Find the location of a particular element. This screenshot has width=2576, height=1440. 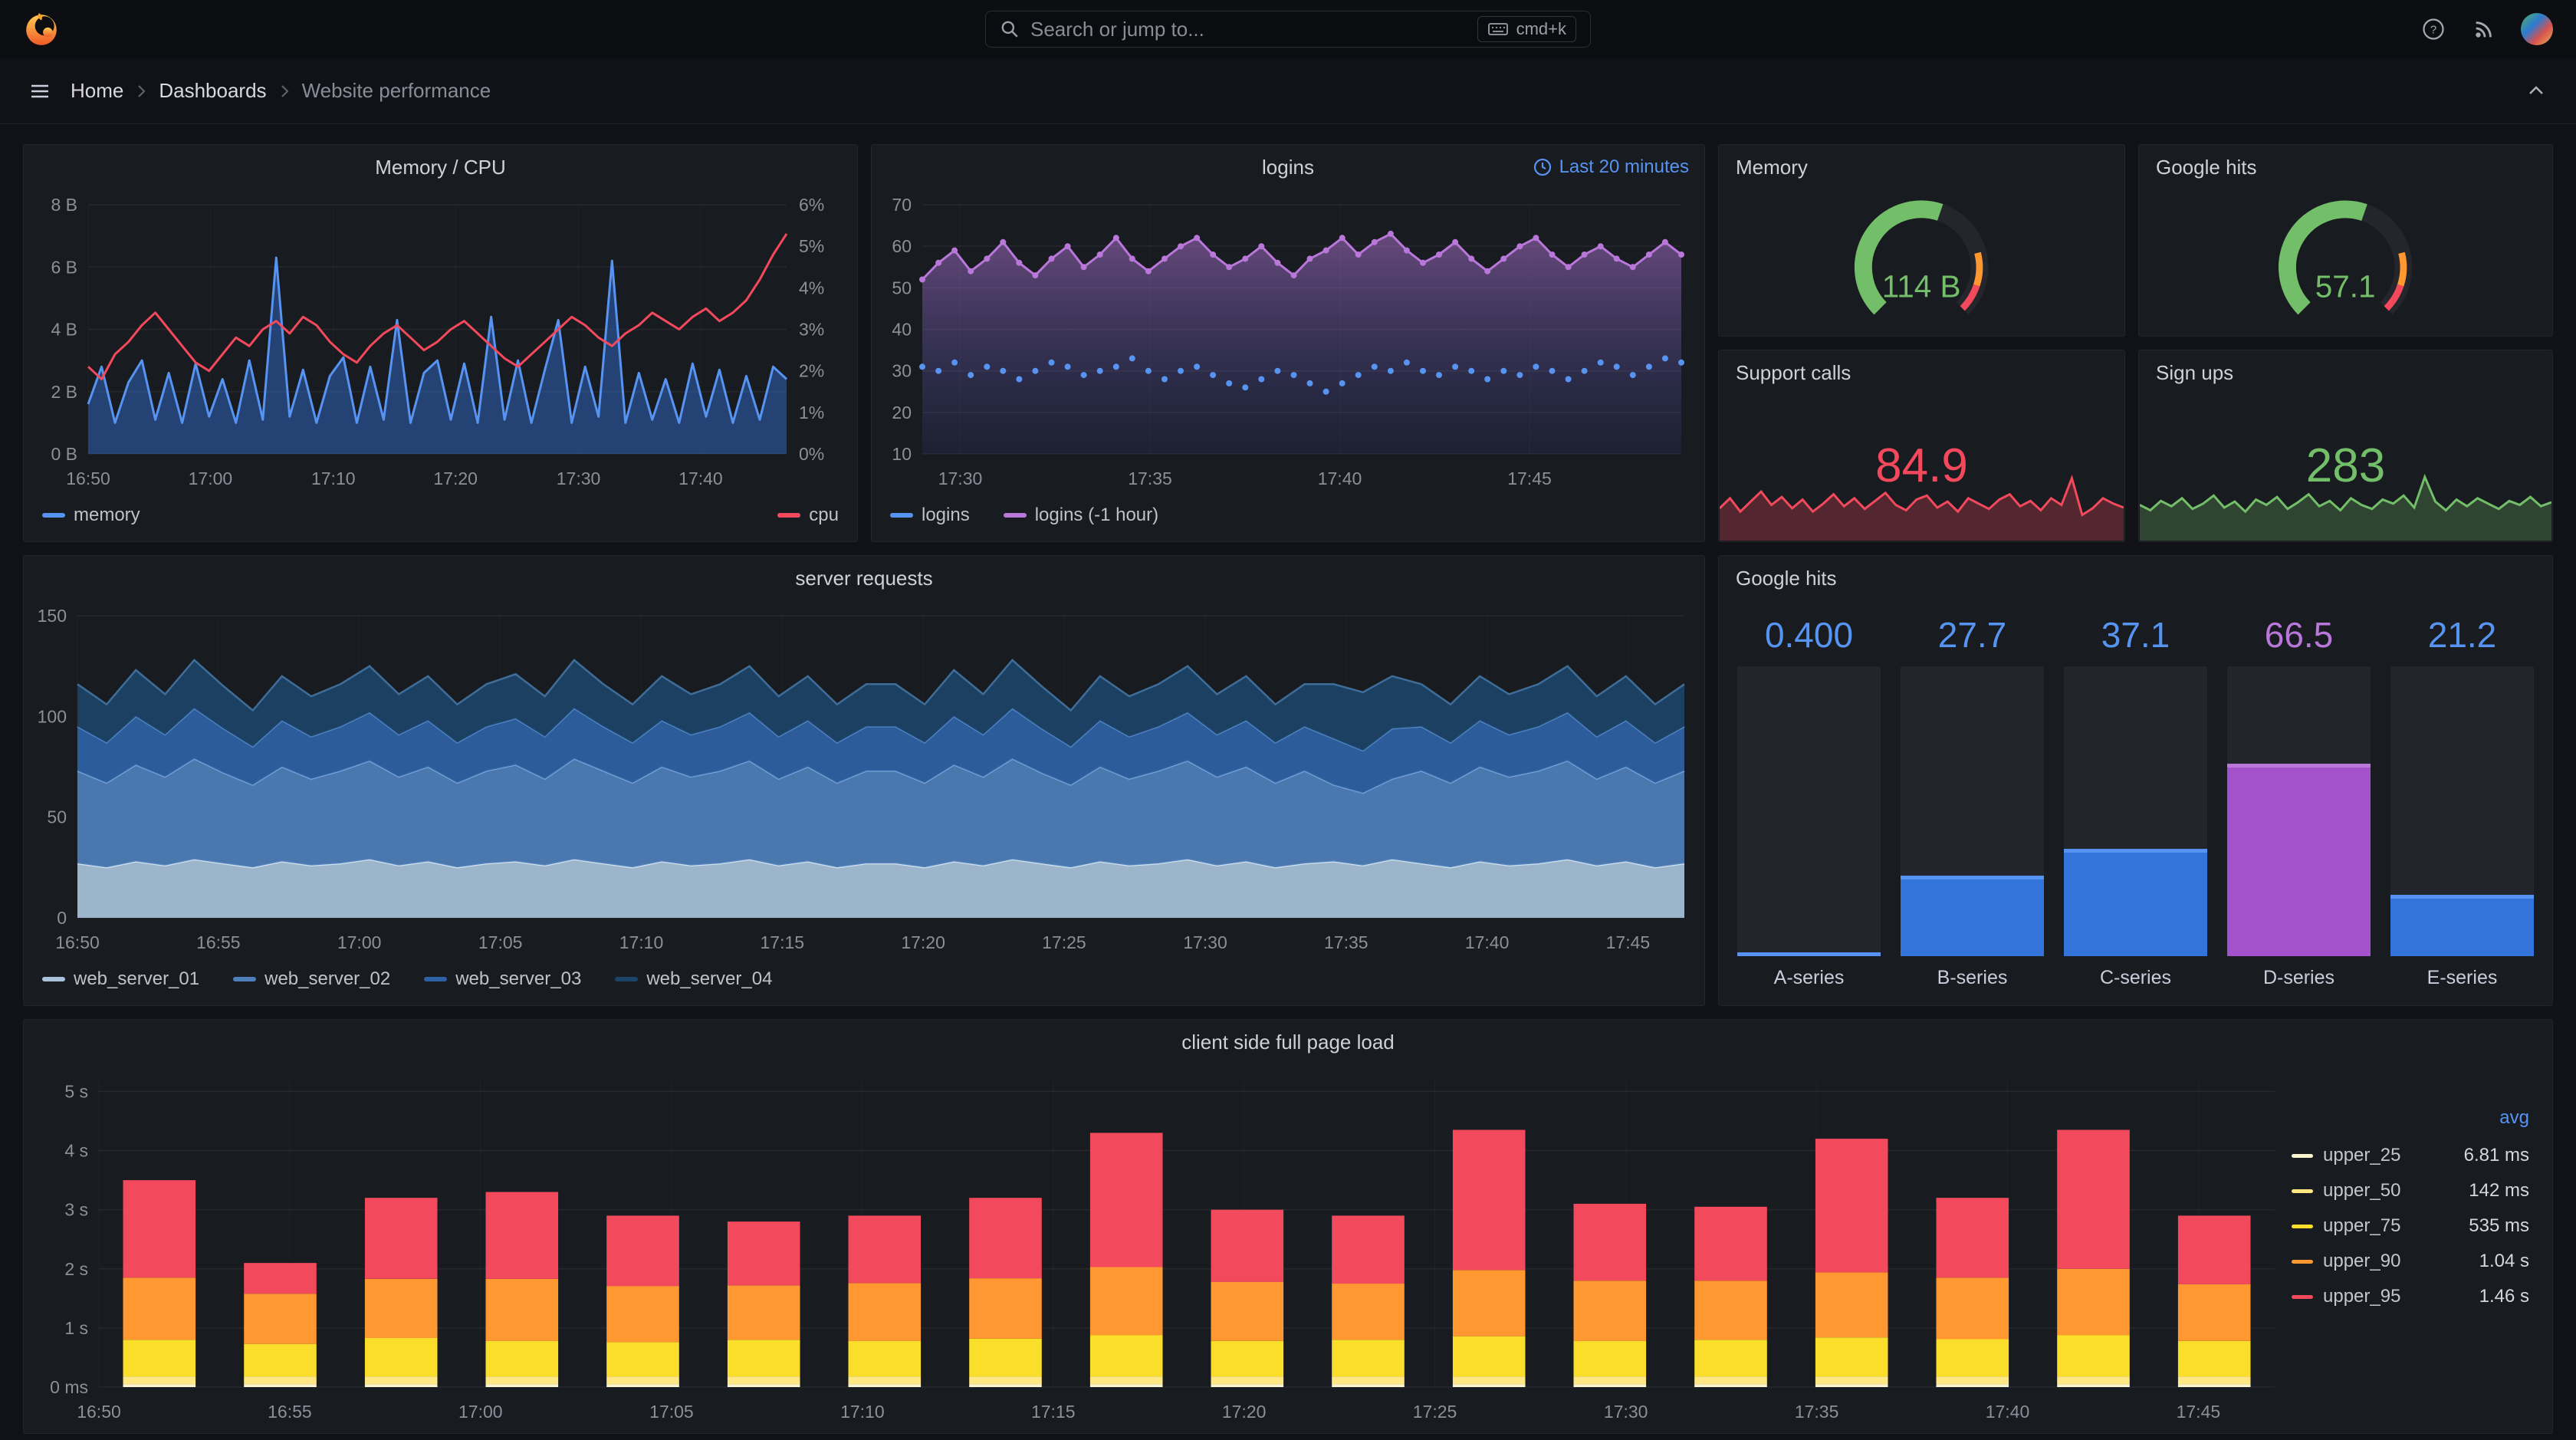

bar-gauge-column-E-series: 21.2 E-series is located at coordinates (2462, 800).